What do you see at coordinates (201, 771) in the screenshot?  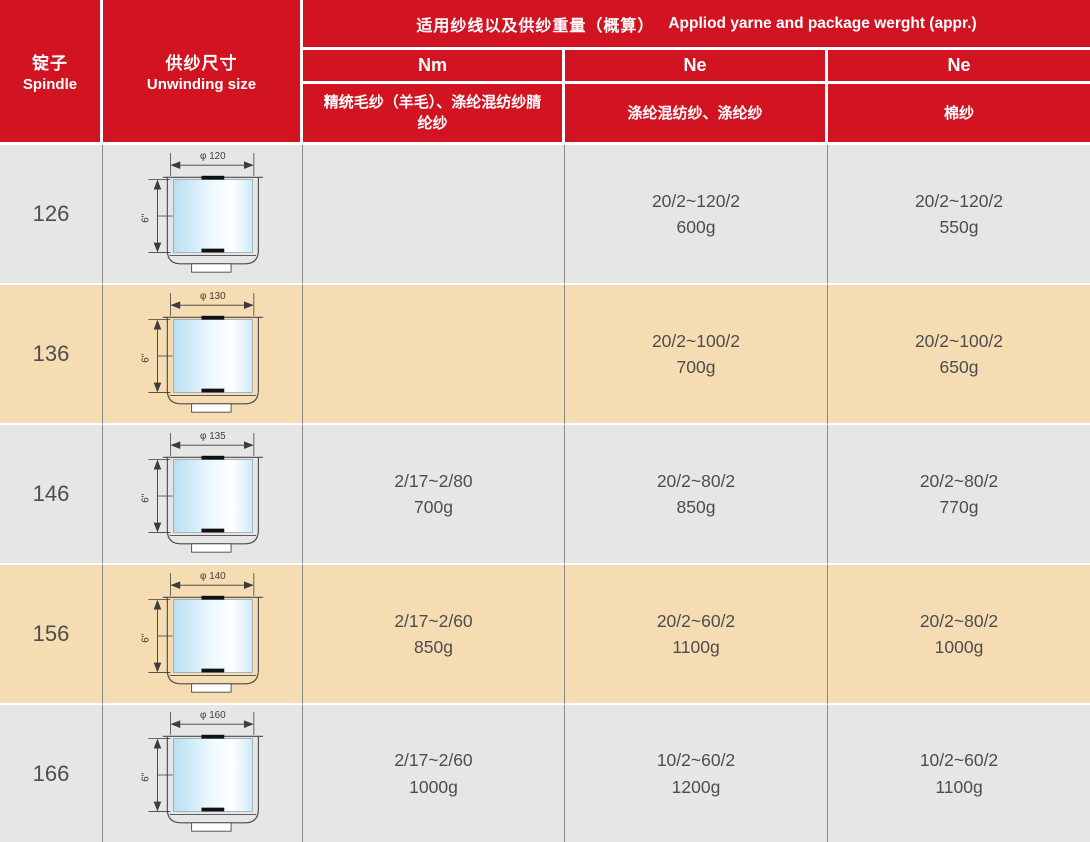 I see `package-diagram: φ 160 6"` at bounding box center [201, 771].